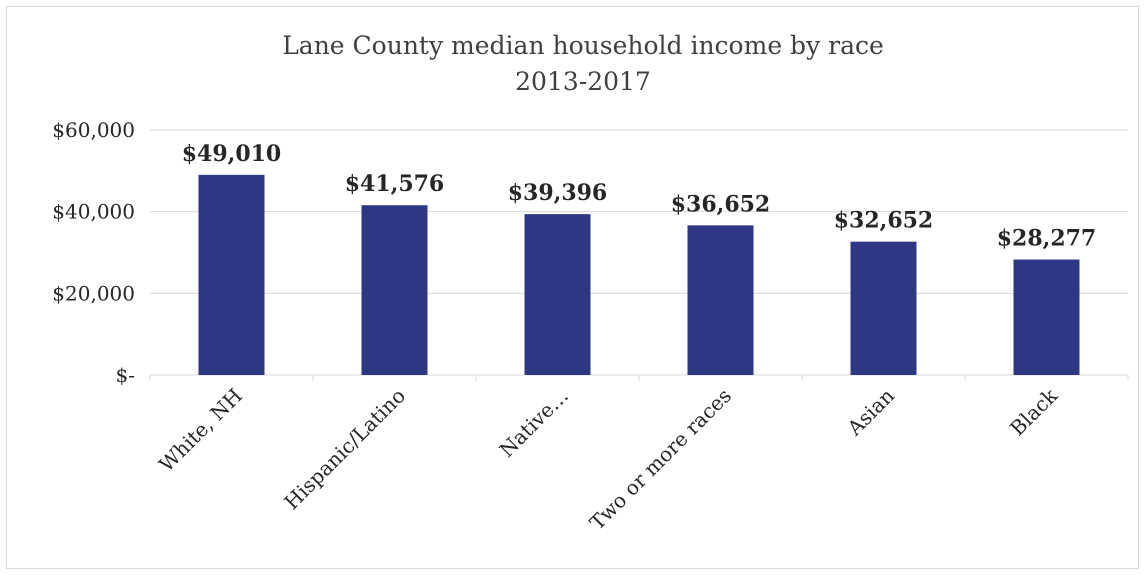 This screenshot has width=1145, height=575. What do you see at coordinates (395, 184) in the screenshot?
I see `data-label: $41,576` at bounding box center [395, 184].